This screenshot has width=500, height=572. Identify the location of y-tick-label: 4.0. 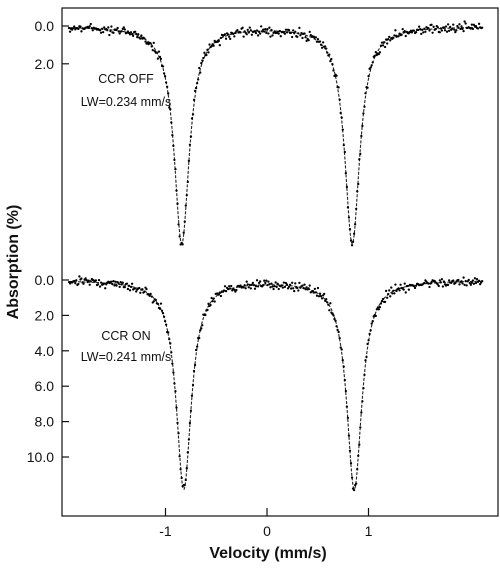
(45, 351).